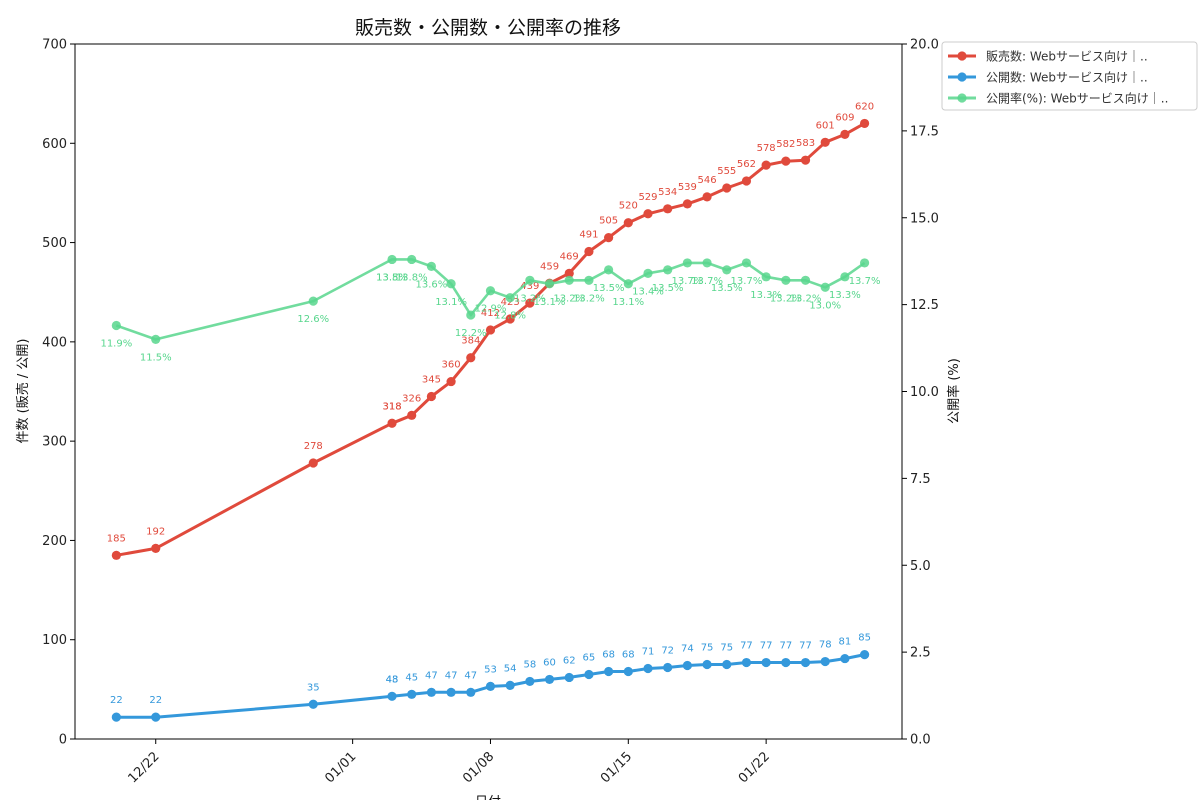 This screenshot has width=1200, height=800. What do you see at coordinates (962, 56) in the screenshot?
I see `legend-marker` at bounding box center [962, 56].